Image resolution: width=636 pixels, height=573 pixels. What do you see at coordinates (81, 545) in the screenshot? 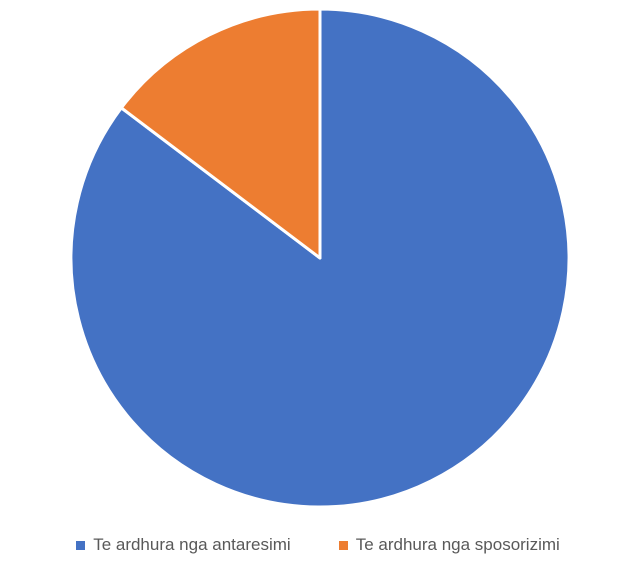
I see `legend-swatch-antaresimi` at bounding box center [81, 545].